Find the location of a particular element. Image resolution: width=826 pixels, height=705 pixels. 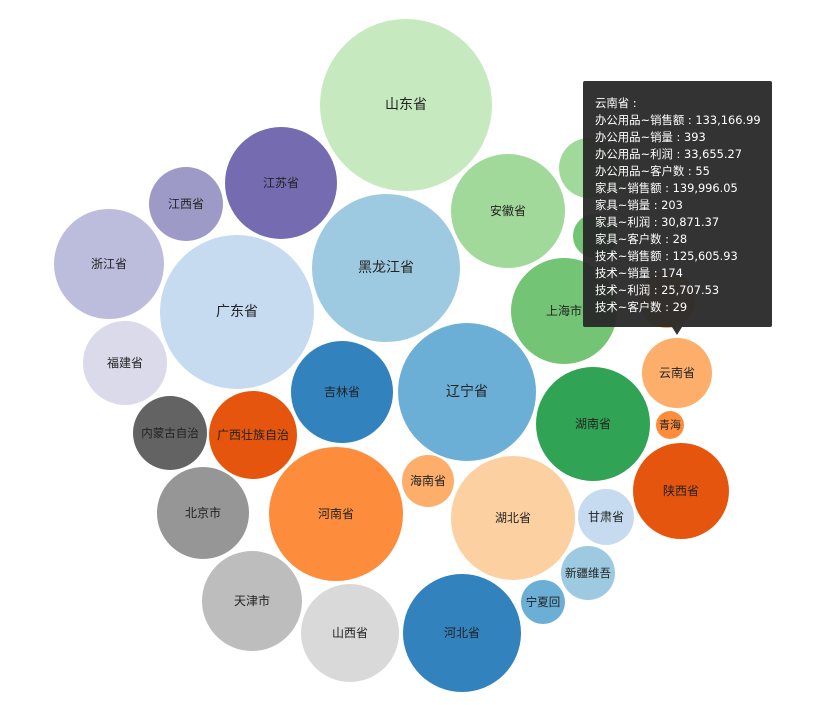

tooltip-line: 办公用品~销量 : 393 is located at coordinates (650, 137).